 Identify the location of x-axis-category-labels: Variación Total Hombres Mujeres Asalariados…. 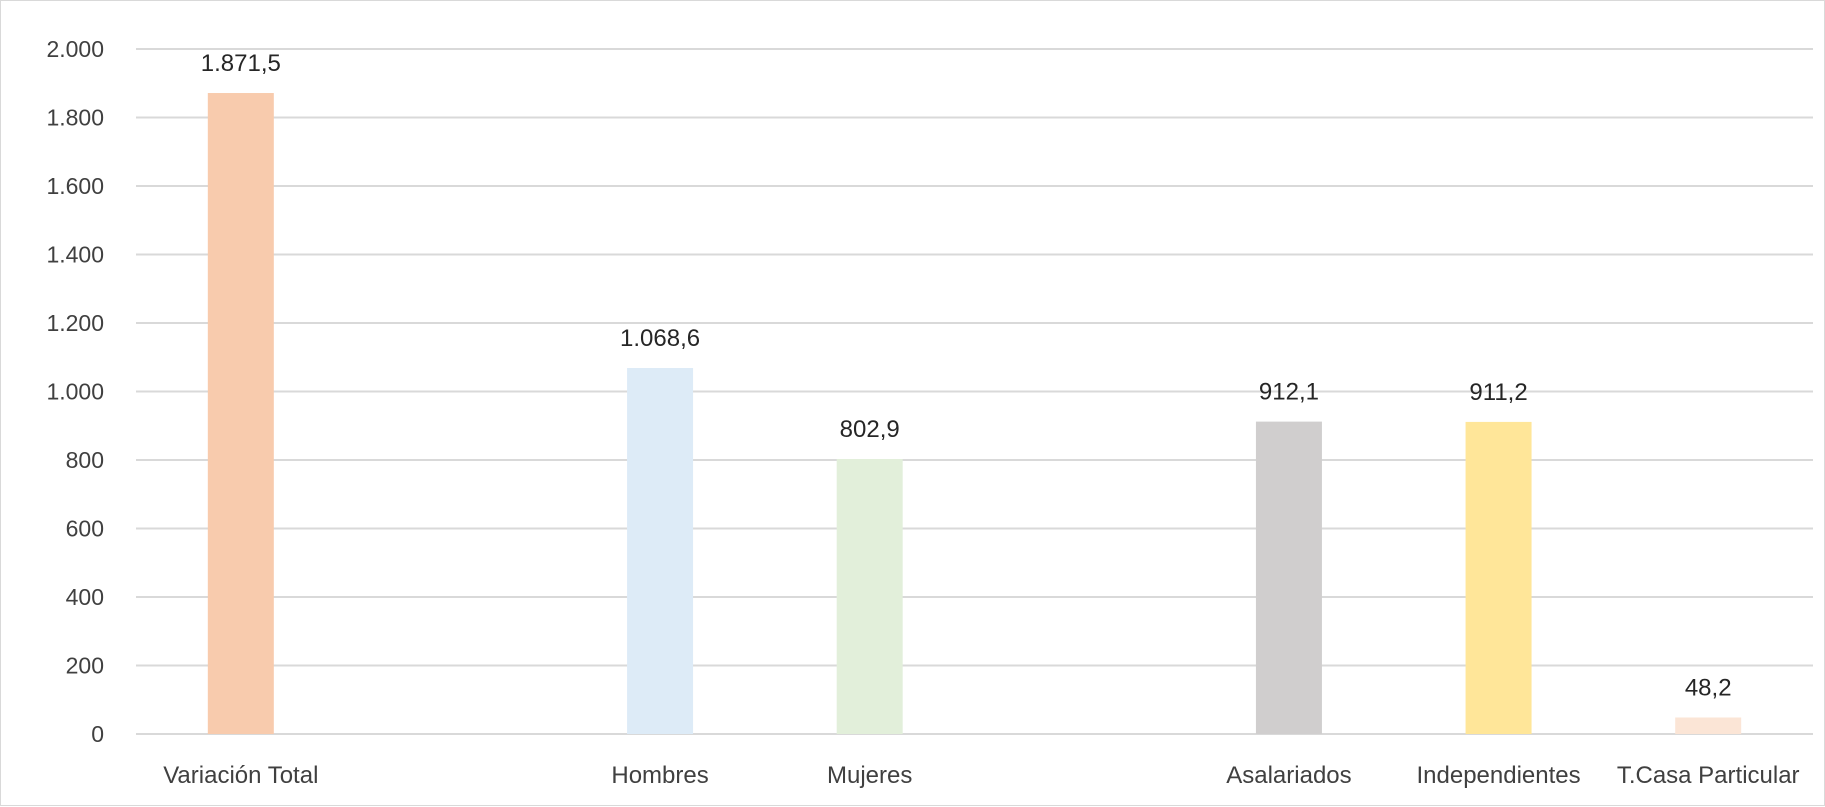
(981, 775).